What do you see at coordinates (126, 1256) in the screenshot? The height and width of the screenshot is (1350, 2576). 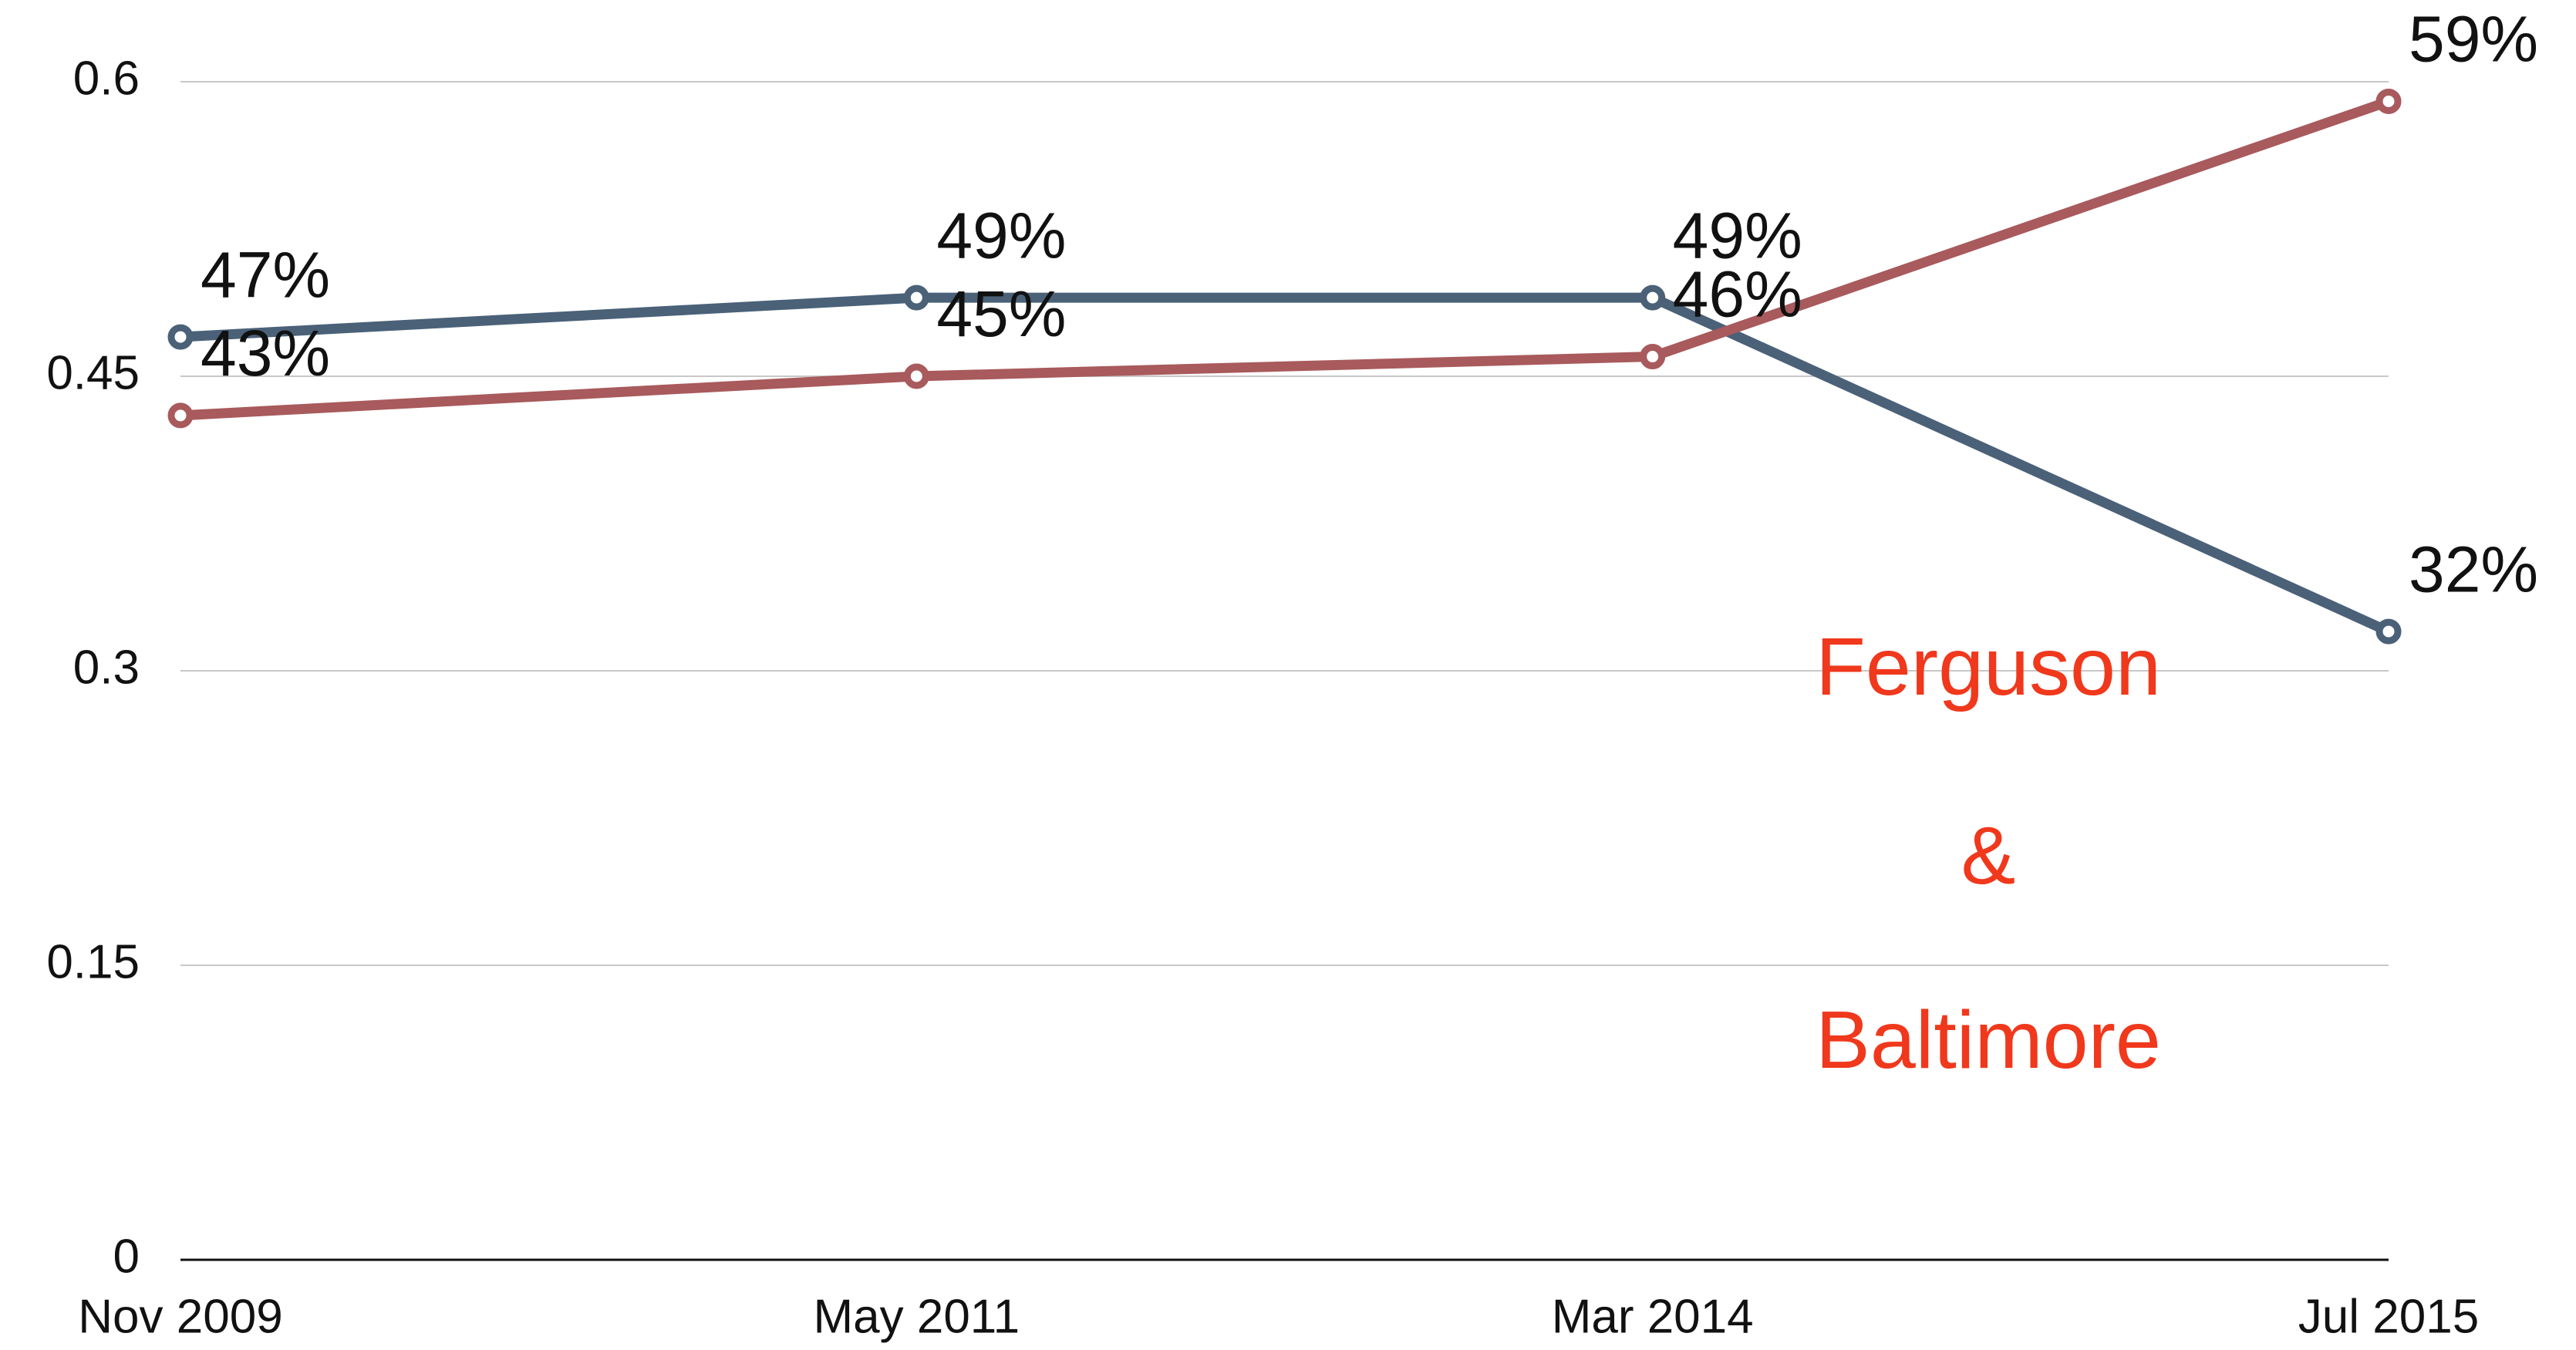 I see `y-tick-label: 0` at bounding box center [126, 1256].